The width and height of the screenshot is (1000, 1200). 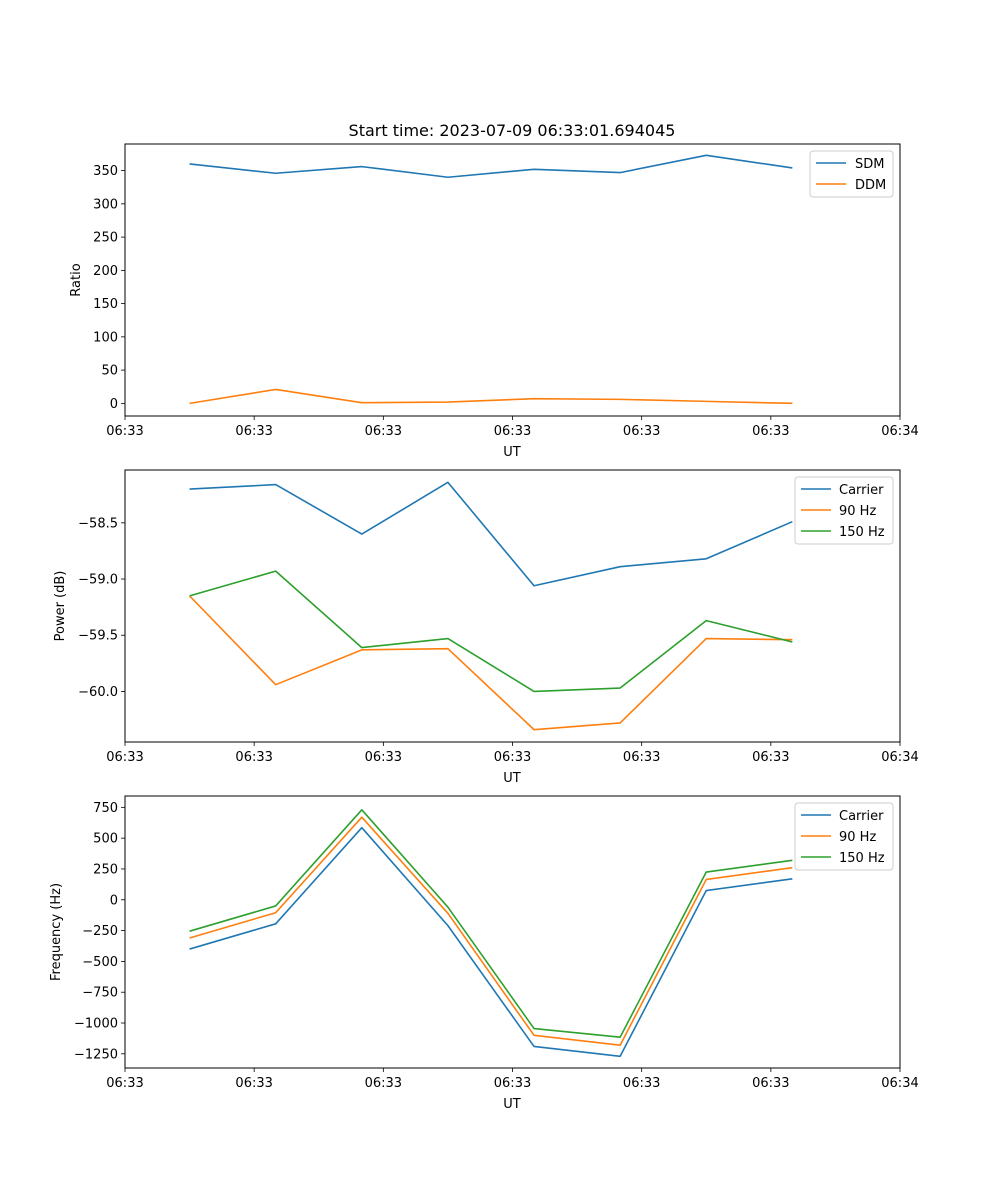 What do you see at coordinates (76, 279) in the screenshot?
I see `ratio-y-axis-label: Ratio` at bounding box center [76, 279].